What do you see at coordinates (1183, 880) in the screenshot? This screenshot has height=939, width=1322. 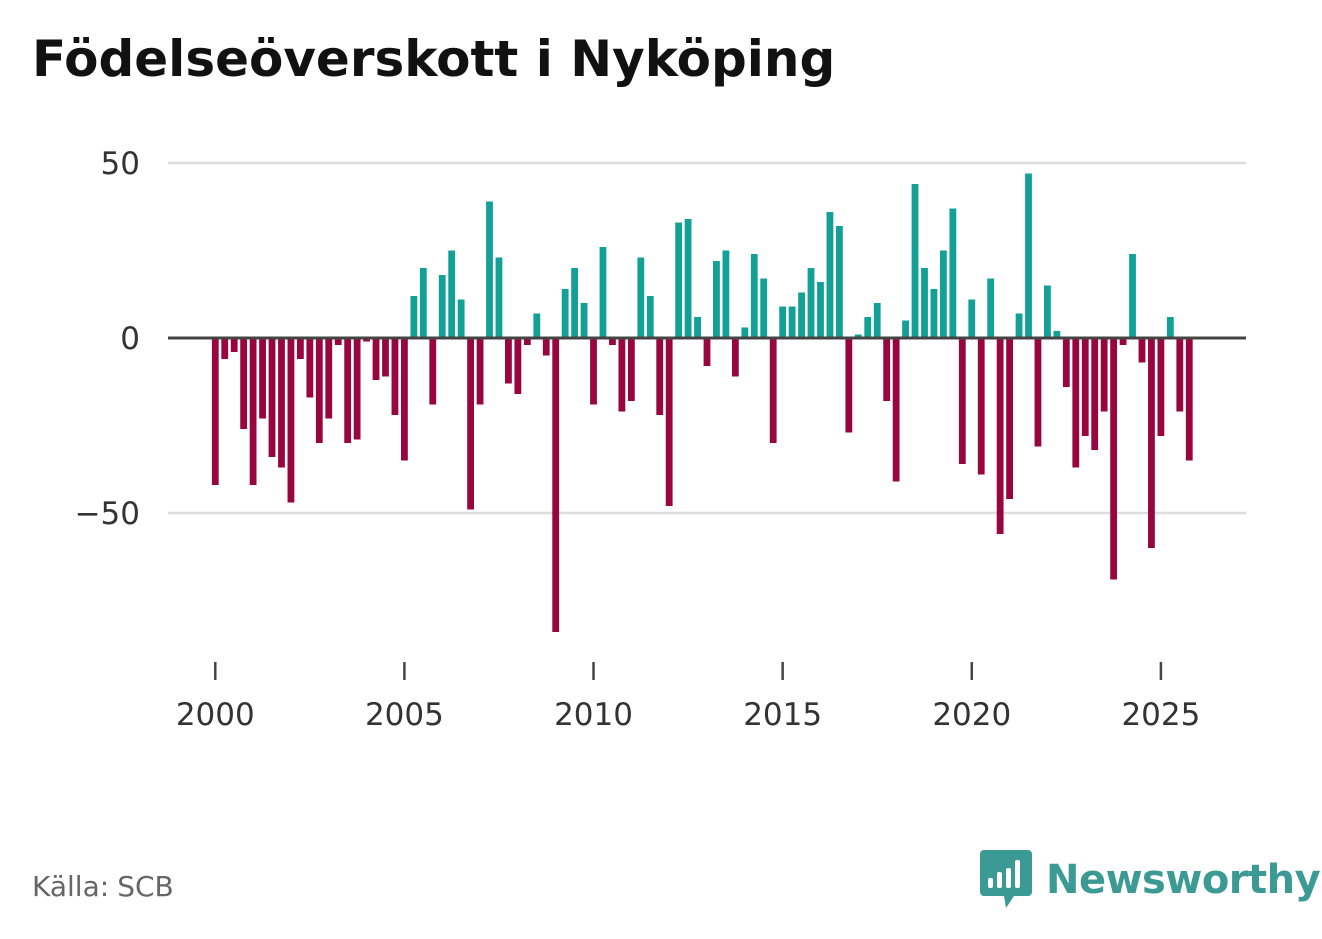 I see `brand-name: Newsworthy` at bounding box center [1183, 880].